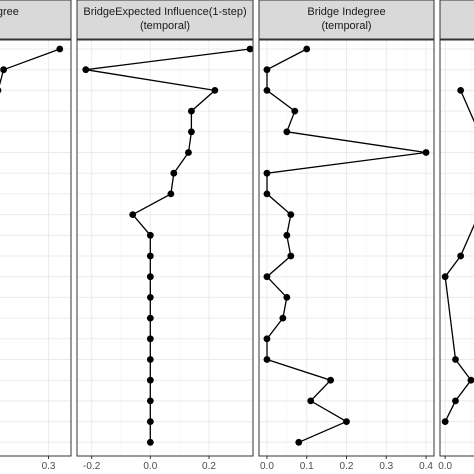 This screenshot has height=474, width=474. I want to click on facet-title-line-1: BridgeExpected Influence(1-step), so click(164, 12).